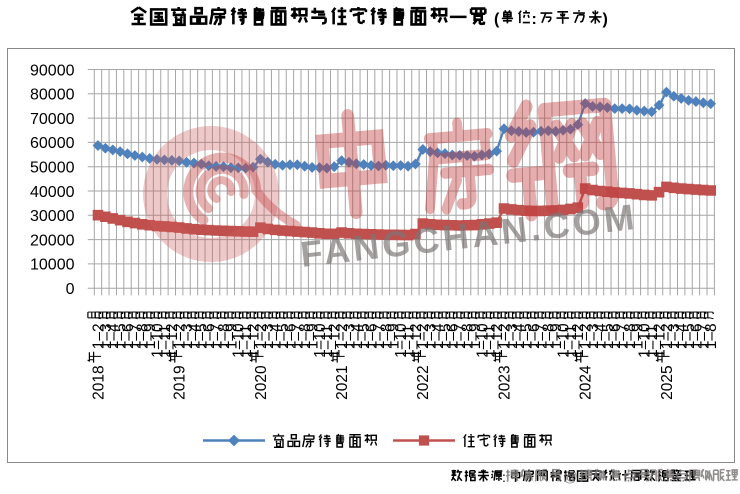 Image resolution: width=740 pixels, height=494 pixels. I want to click on svg-text: 80000, so click(52, 95).